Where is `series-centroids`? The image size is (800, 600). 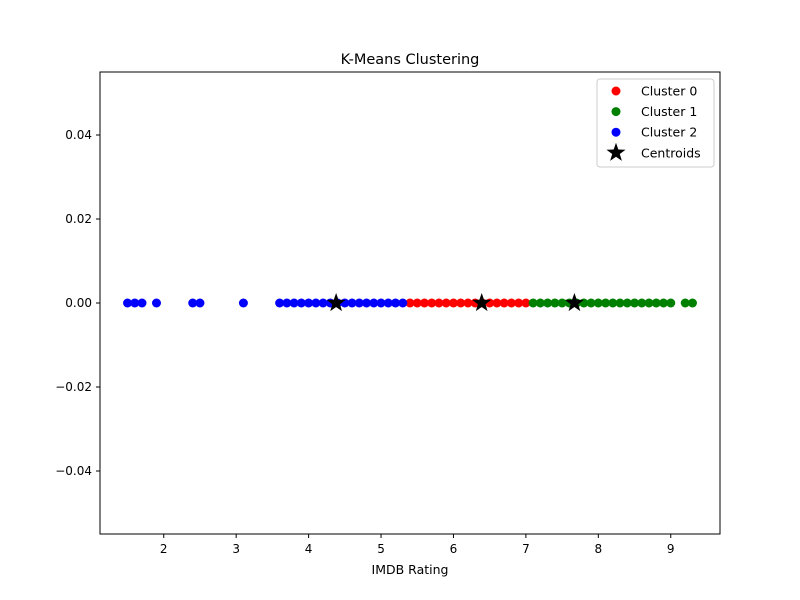 series-centroids is located at coordinates (455, 302).